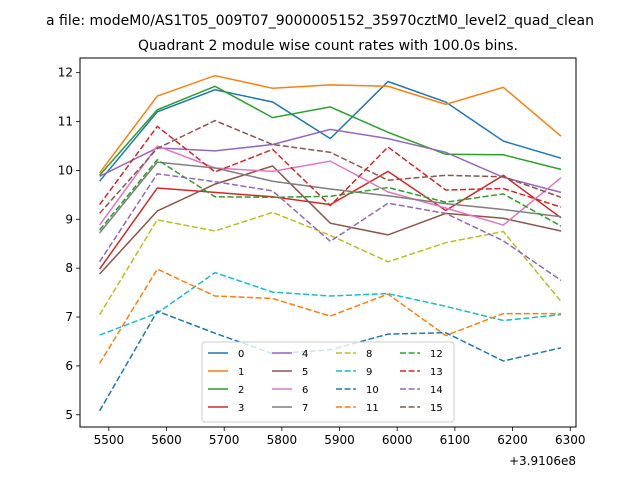 The height and width of the screenshot is (480, 640). What do you see at coordinates (69, 317) in the screenshot?
I see `y-tick-label: 7` at bounding box center [69, 317].